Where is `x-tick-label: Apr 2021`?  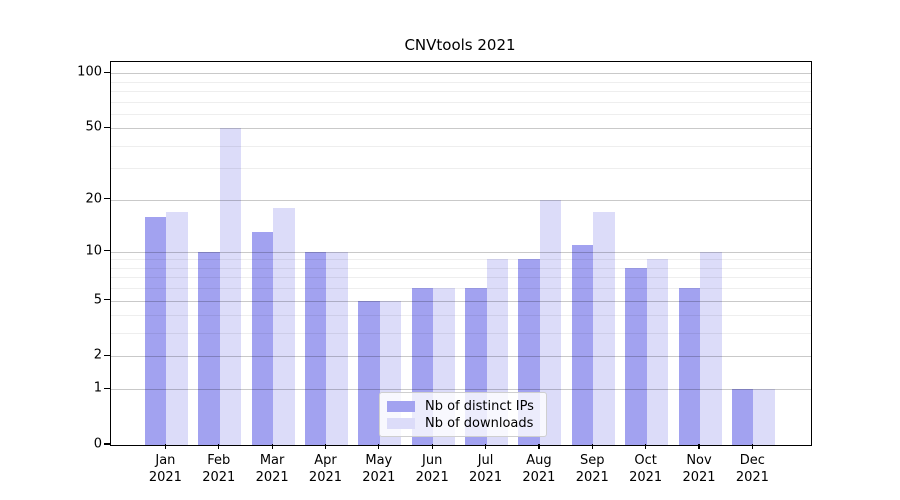 x-tick-label: Apr 2021 is located at coordinates (325, 469).